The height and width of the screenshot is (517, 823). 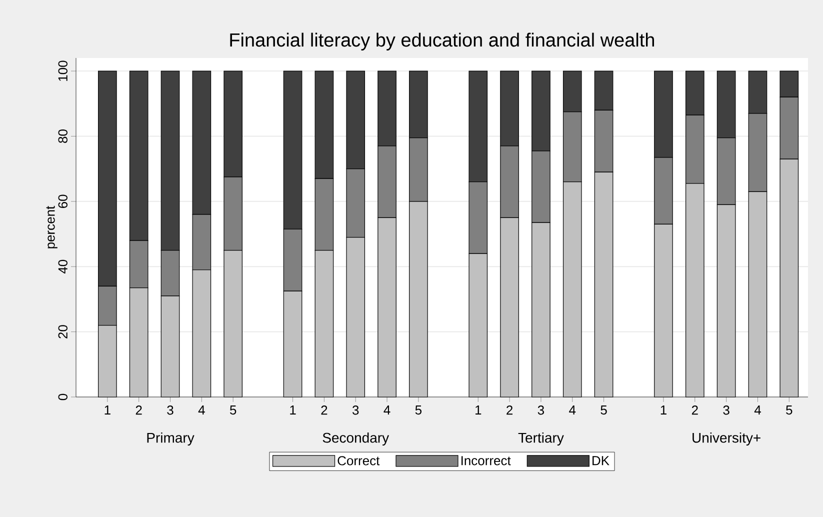 I want to click on chart-title: Financial literacy by education and financial wealth, so click(x=442, y=41).